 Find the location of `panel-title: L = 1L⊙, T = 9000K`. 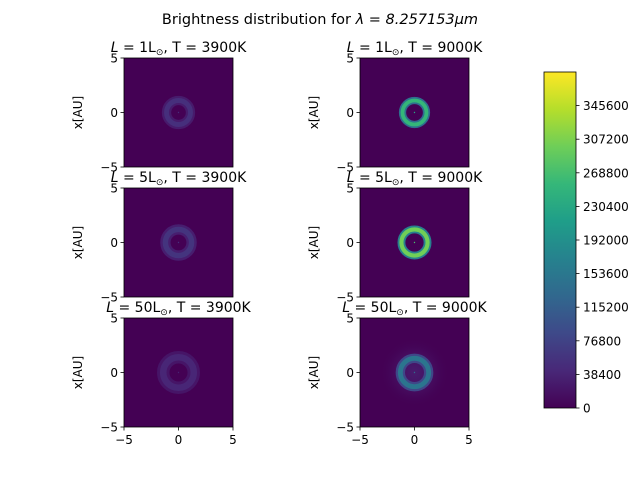

panel-title: L = 1L⊙, T = 9000K is located at coordinates (415, 49).